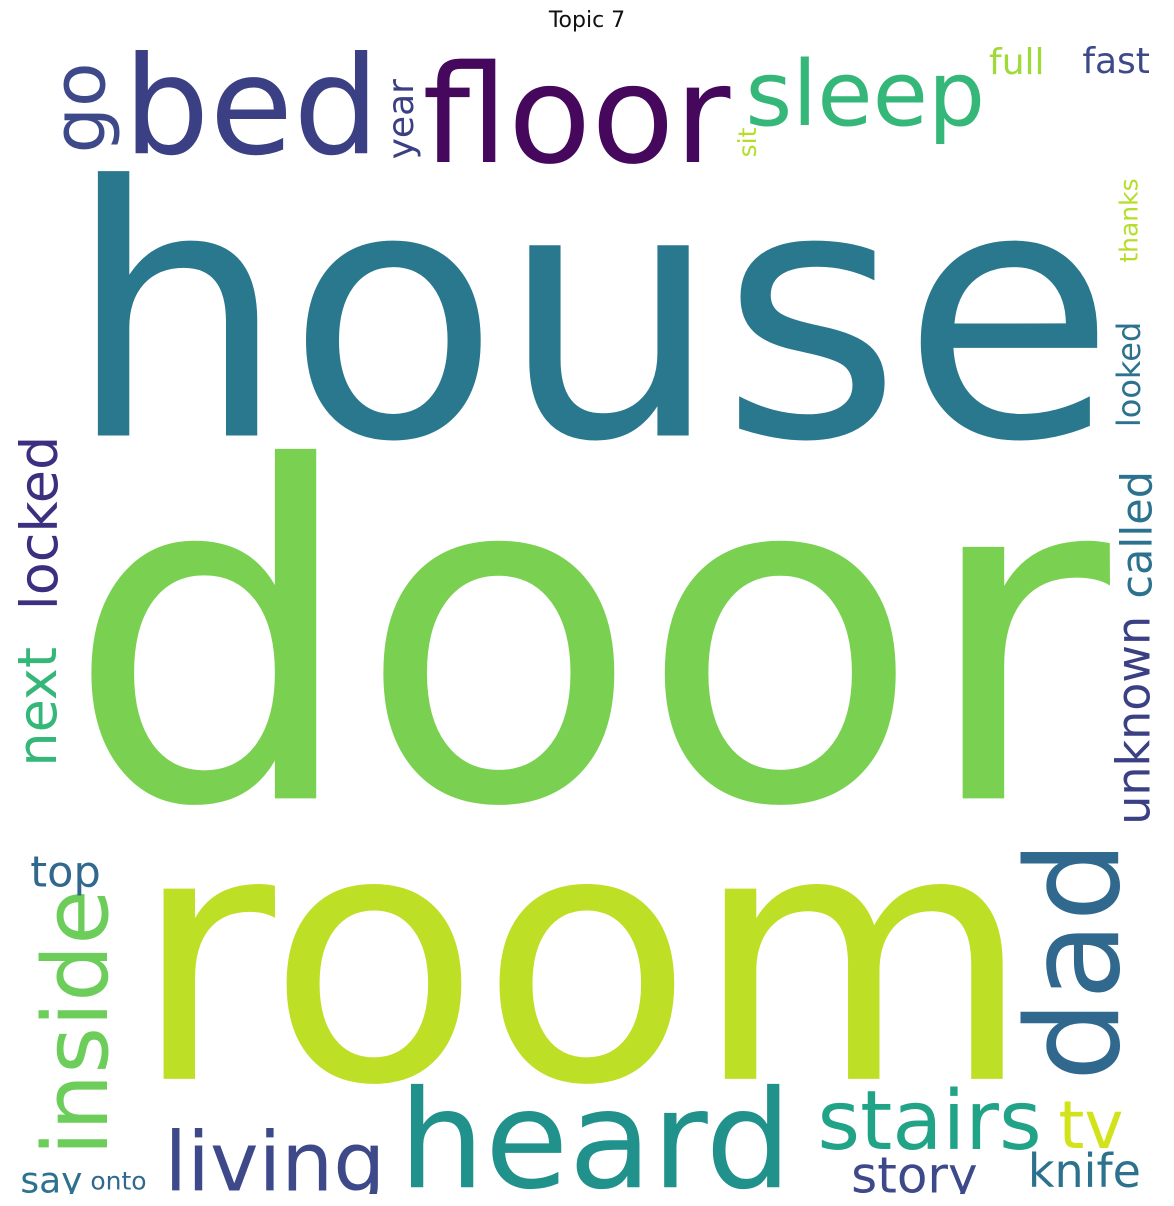 Image resolution: width=1174 pixels, height=1206 pixels. I want to click on word-unknown: unknown, so click(1132, 720).